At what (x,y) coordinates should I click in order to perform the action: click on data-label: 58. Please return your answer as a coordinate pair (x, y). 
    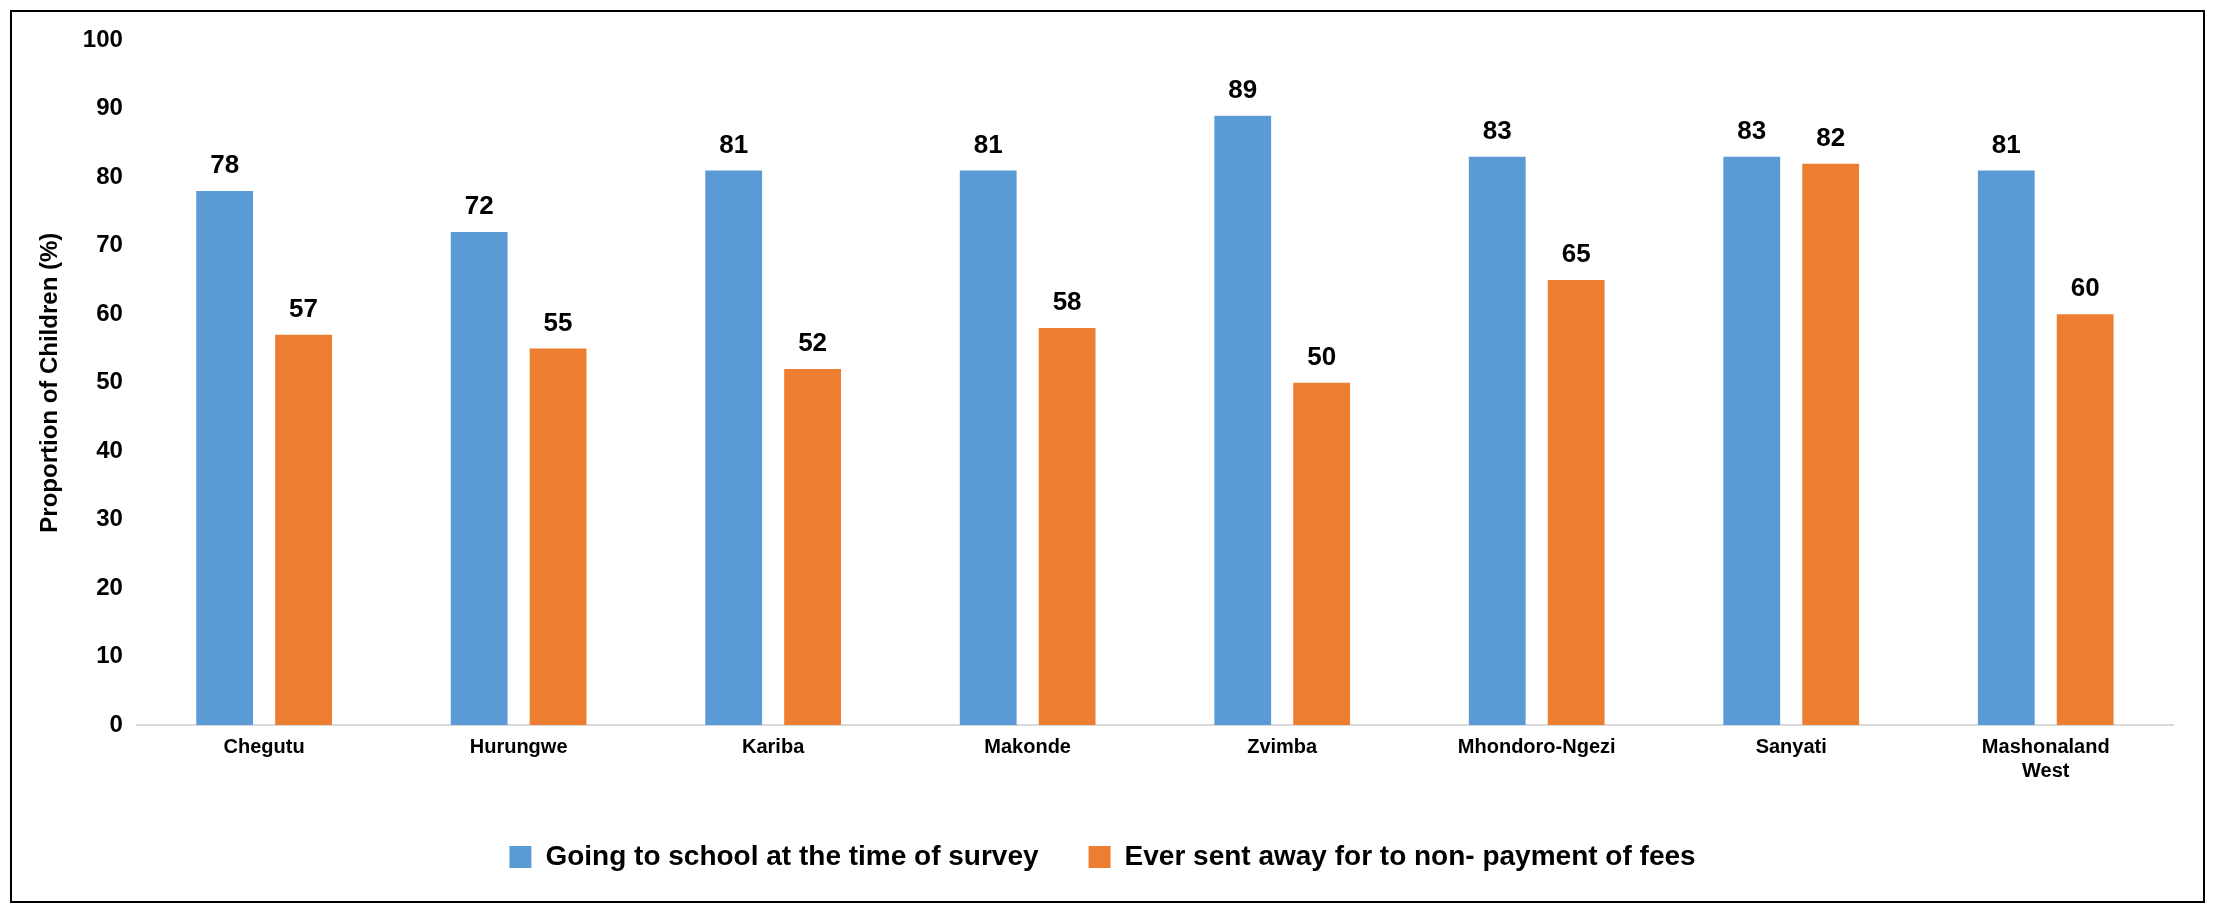
    Looking at the image, I should click on (1067, 301).